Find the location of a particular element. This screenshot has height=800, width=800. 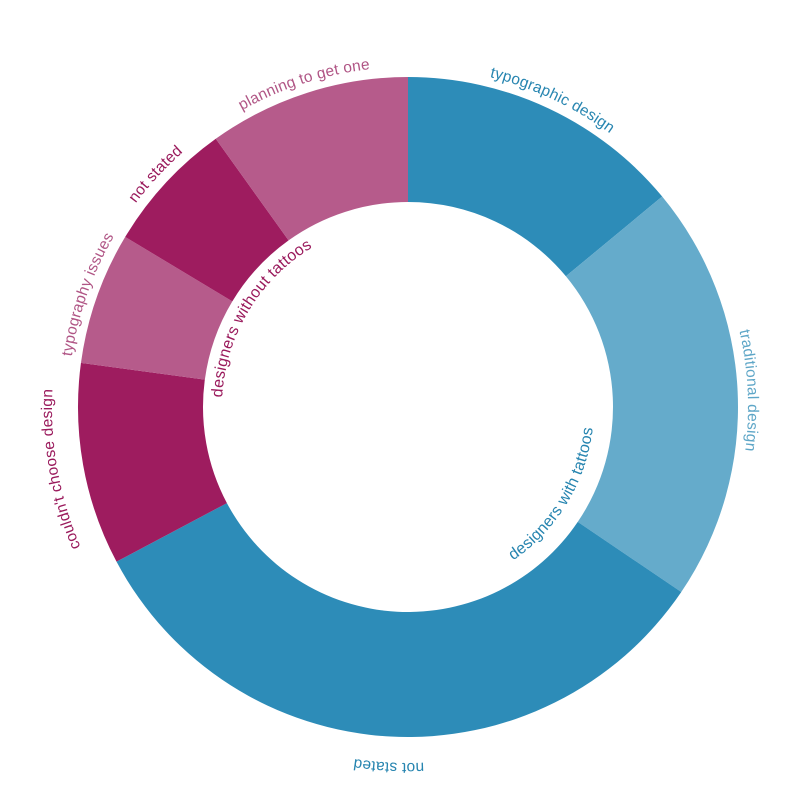

slice-designers-with-tattoos-traditional-design is located at coordinates (651, 394).